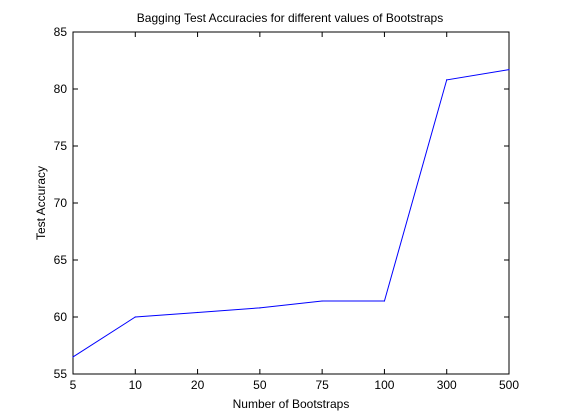 This screenshot has width=561, height=420. What do you see at coordinates (61, 260) in the screenshot?
I see `y-tick-label: 65` at bounding box center [61, 260].